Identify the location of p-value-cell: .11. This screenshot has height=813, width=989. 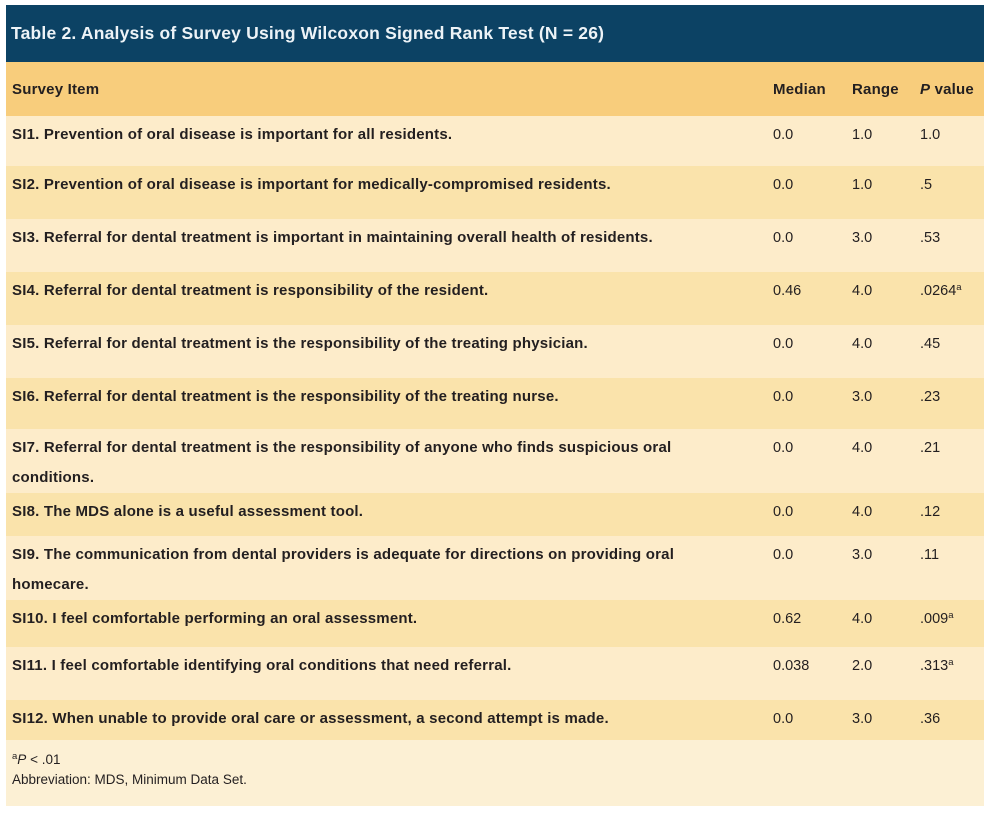
(930, 555).